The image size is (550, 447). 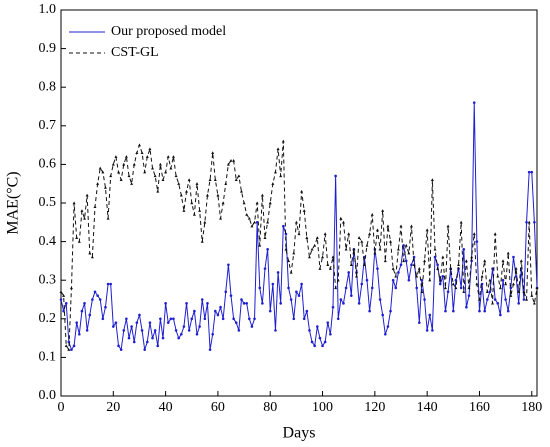 What do you see at coordinates (48, 241) in the screenshot?
I see `y-tick-label: 0.4` at bounding box center [48, 241].